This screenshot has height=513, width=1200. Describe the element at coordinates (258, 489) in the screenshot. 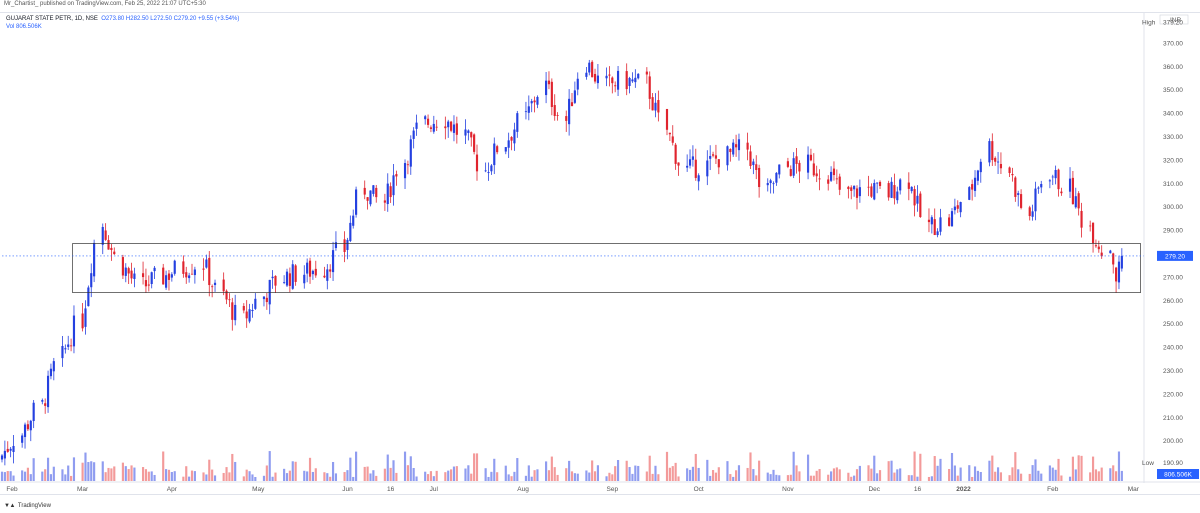

I see `time-tick-label: May` at that location.